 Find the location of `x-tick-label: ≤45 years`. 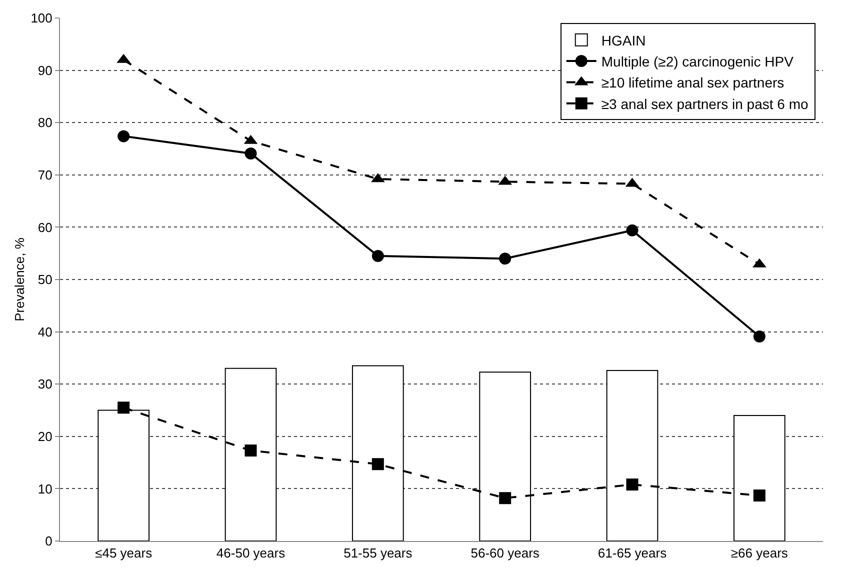

x-tick-label: ≤45 years is located at coordinates (124, 553).